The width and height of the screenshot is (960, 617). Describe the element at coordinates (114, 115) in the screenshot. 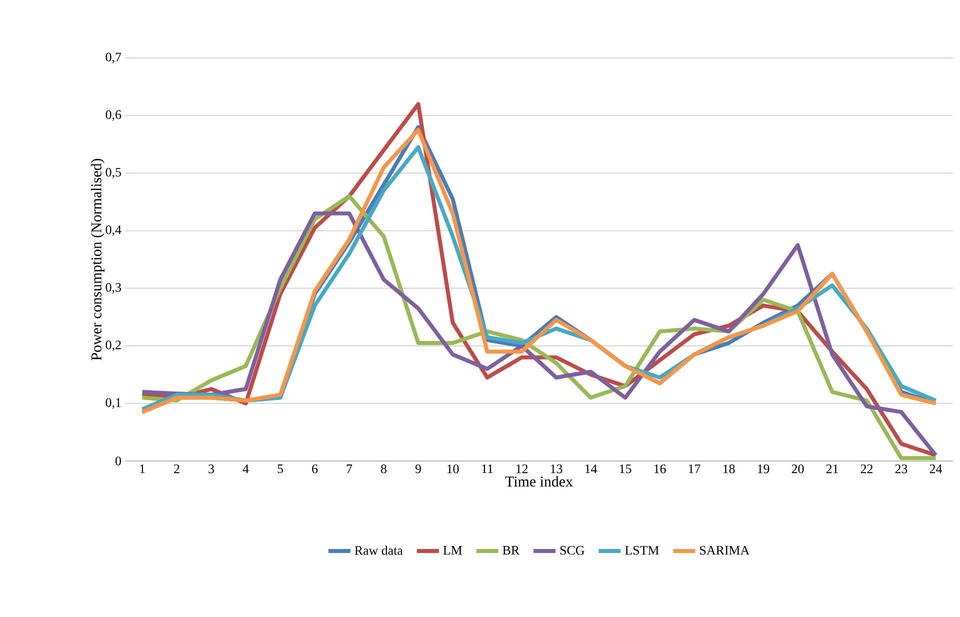

I see `y-tick-label: 0,6` at that location.